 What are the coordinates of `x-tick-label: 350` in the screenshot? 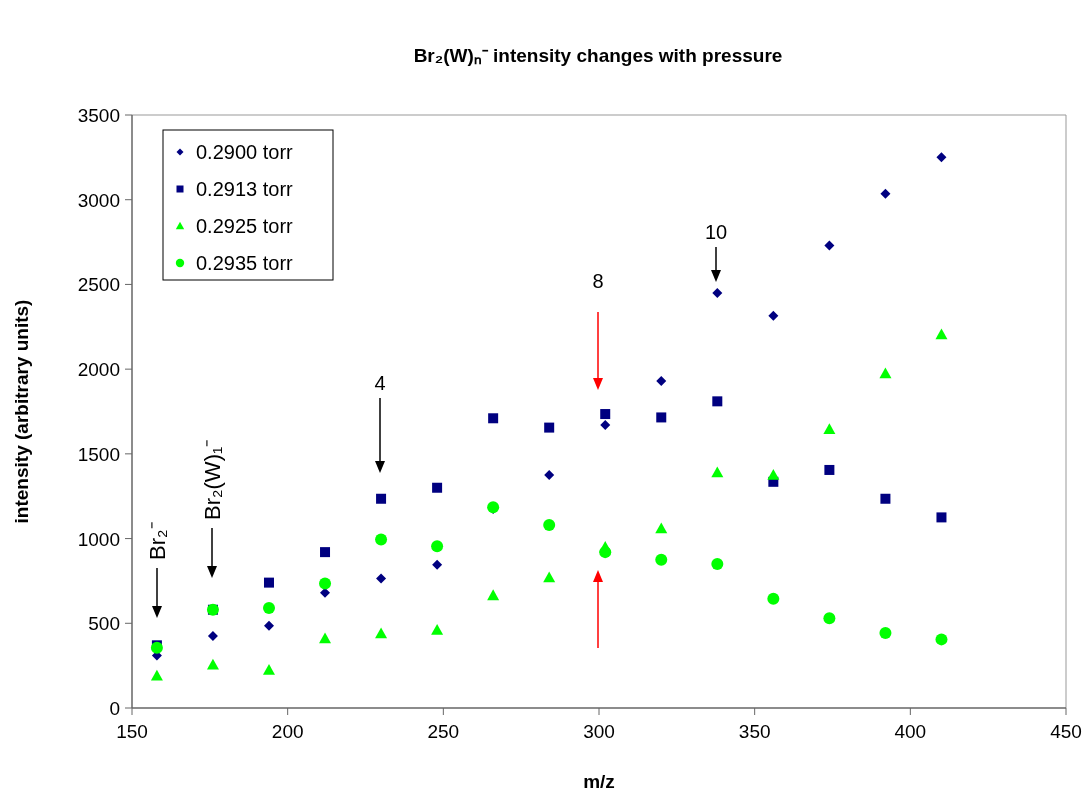 It's located at (754, 731).